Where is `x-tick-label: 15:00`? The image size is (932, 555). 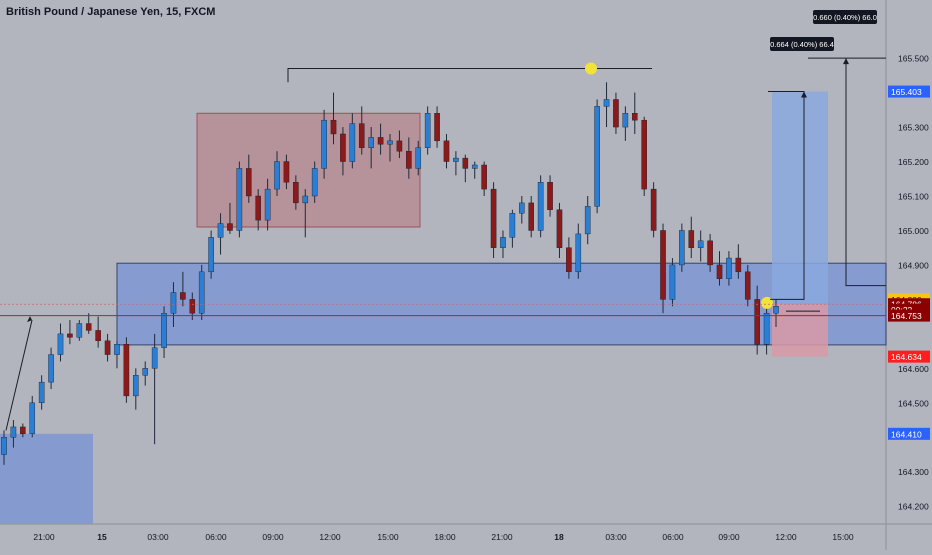 x-tick-label: 15:00 is located at coordinates (843, 537).